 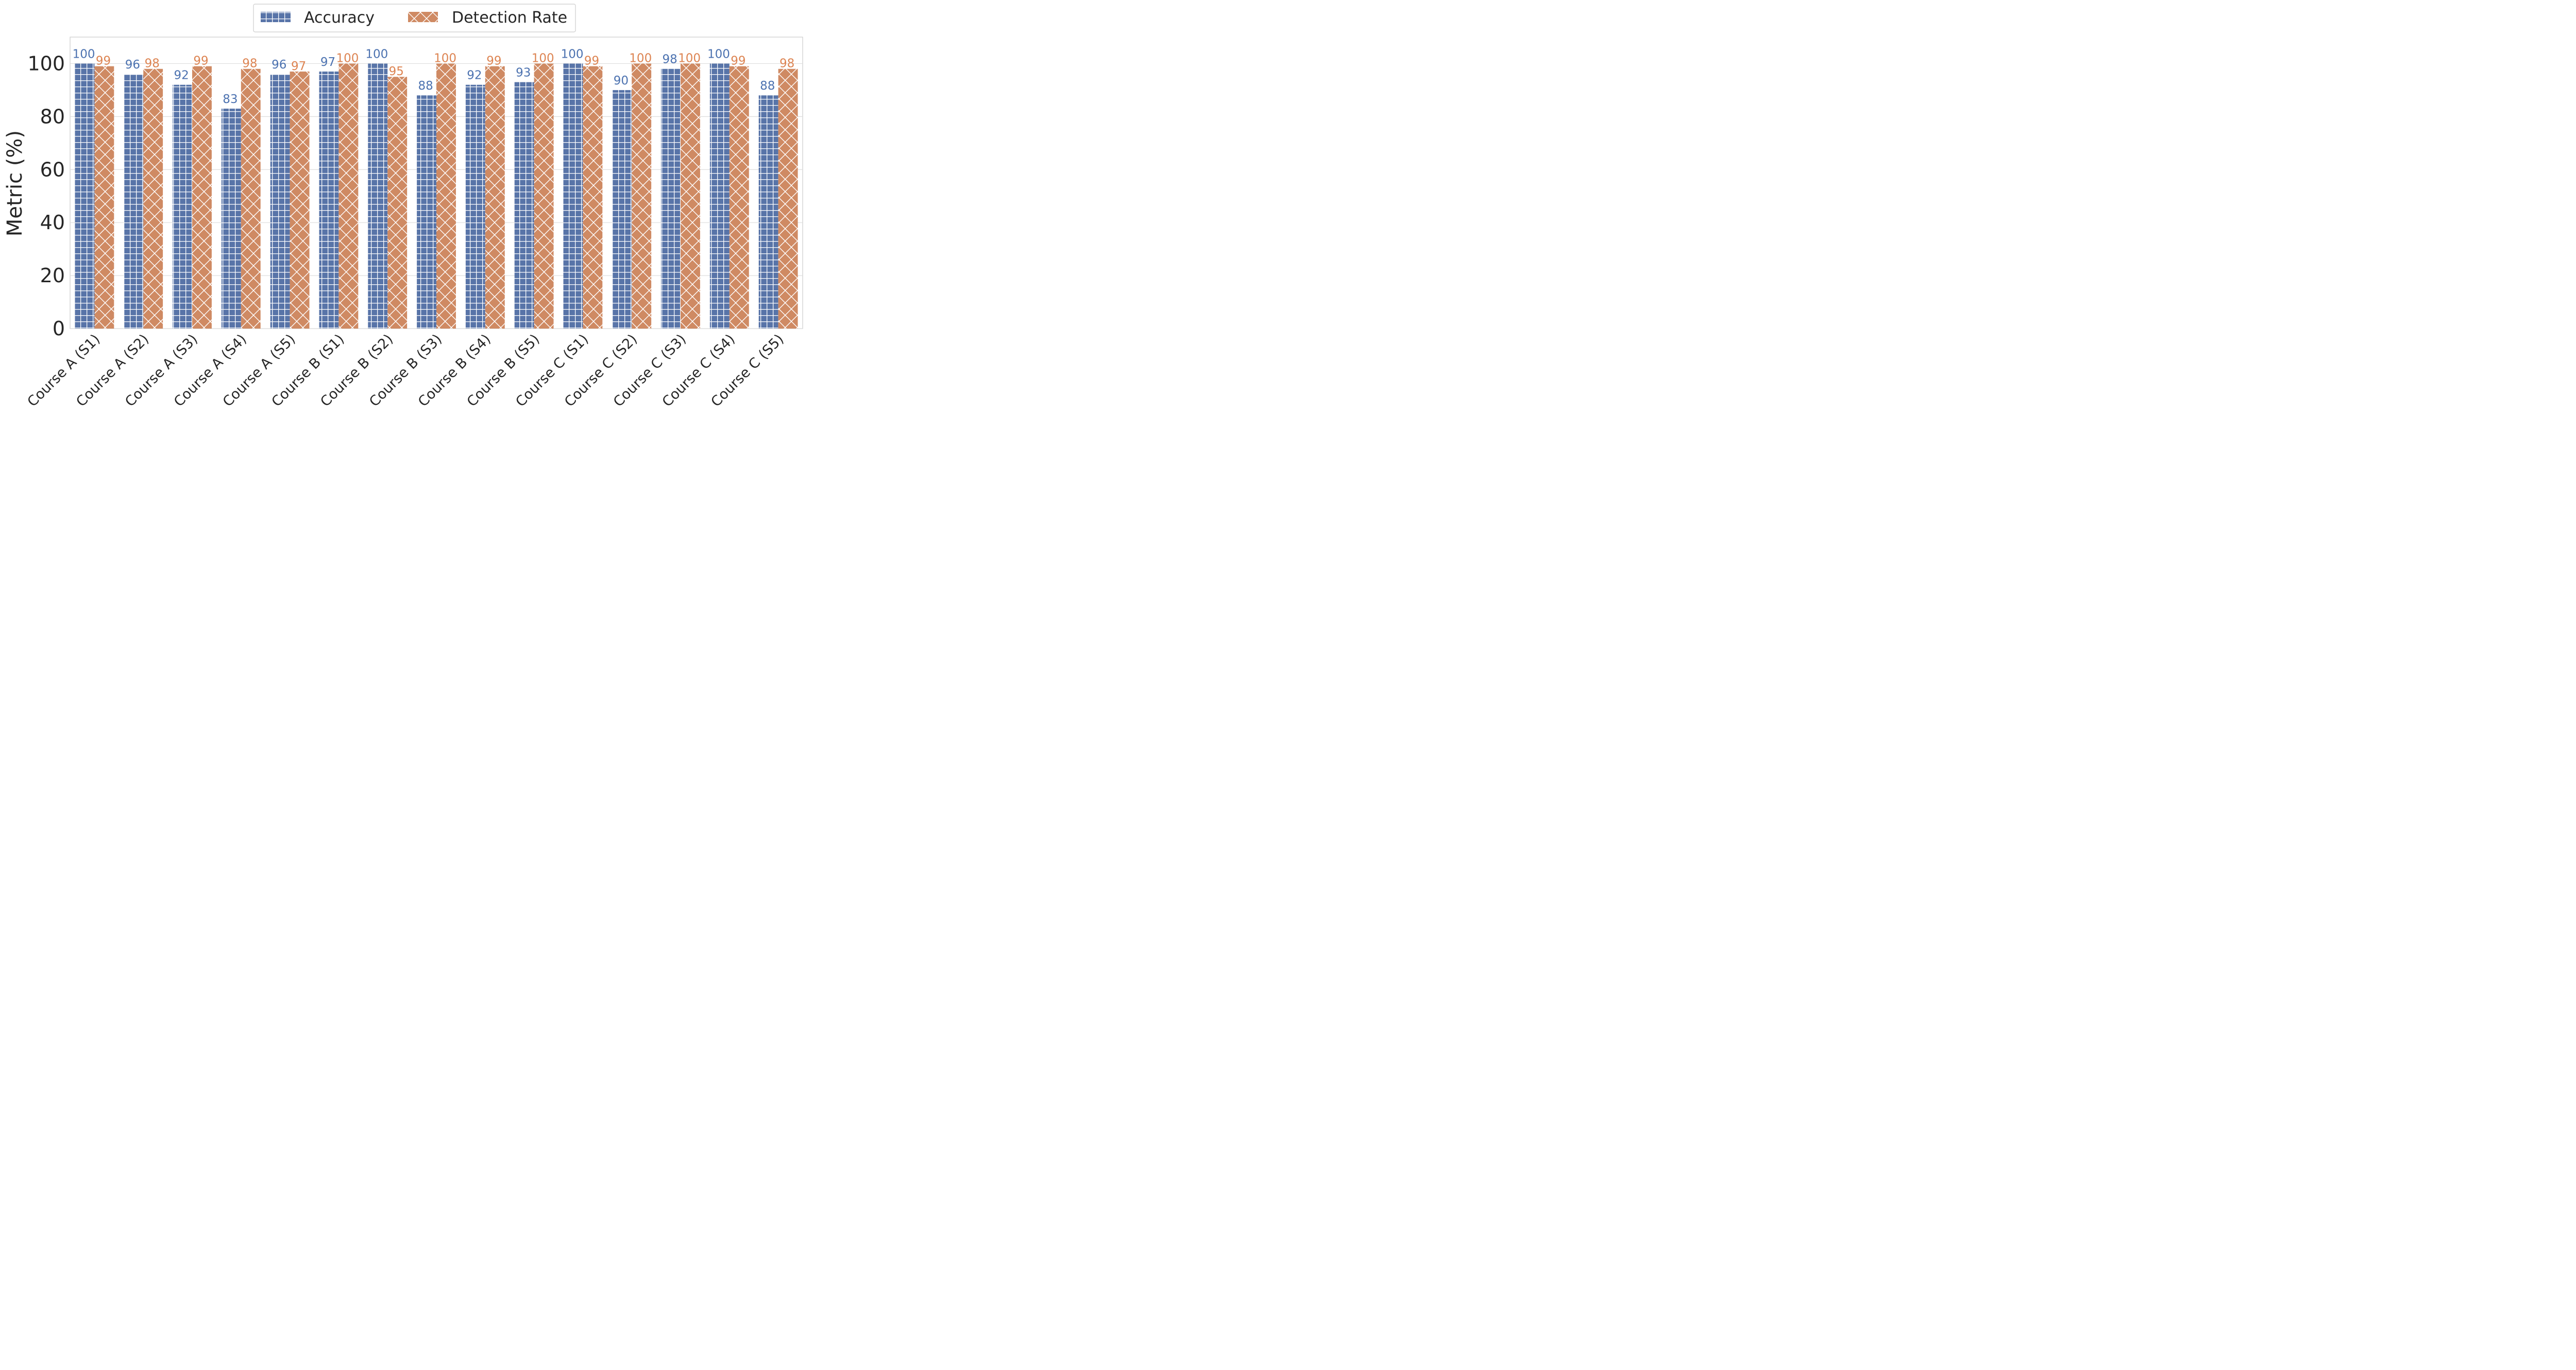 I want to click on legend: Accuracy Detection Rate, so click(x=414, y=18).